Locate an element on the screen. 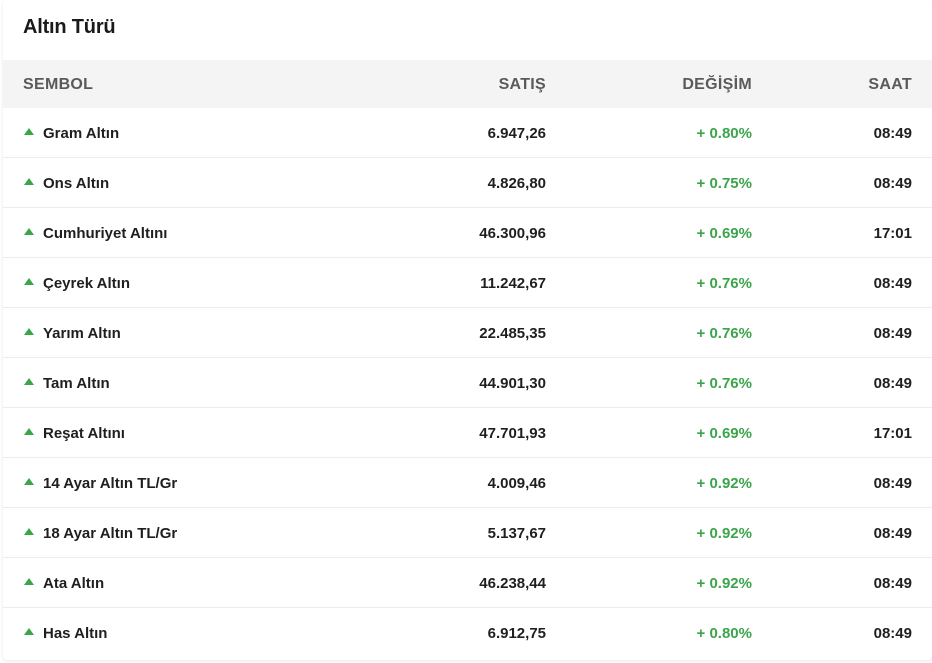  gold-type-name: 18 Ayar Altın TL/Gr is located at coordinates (110, 533).